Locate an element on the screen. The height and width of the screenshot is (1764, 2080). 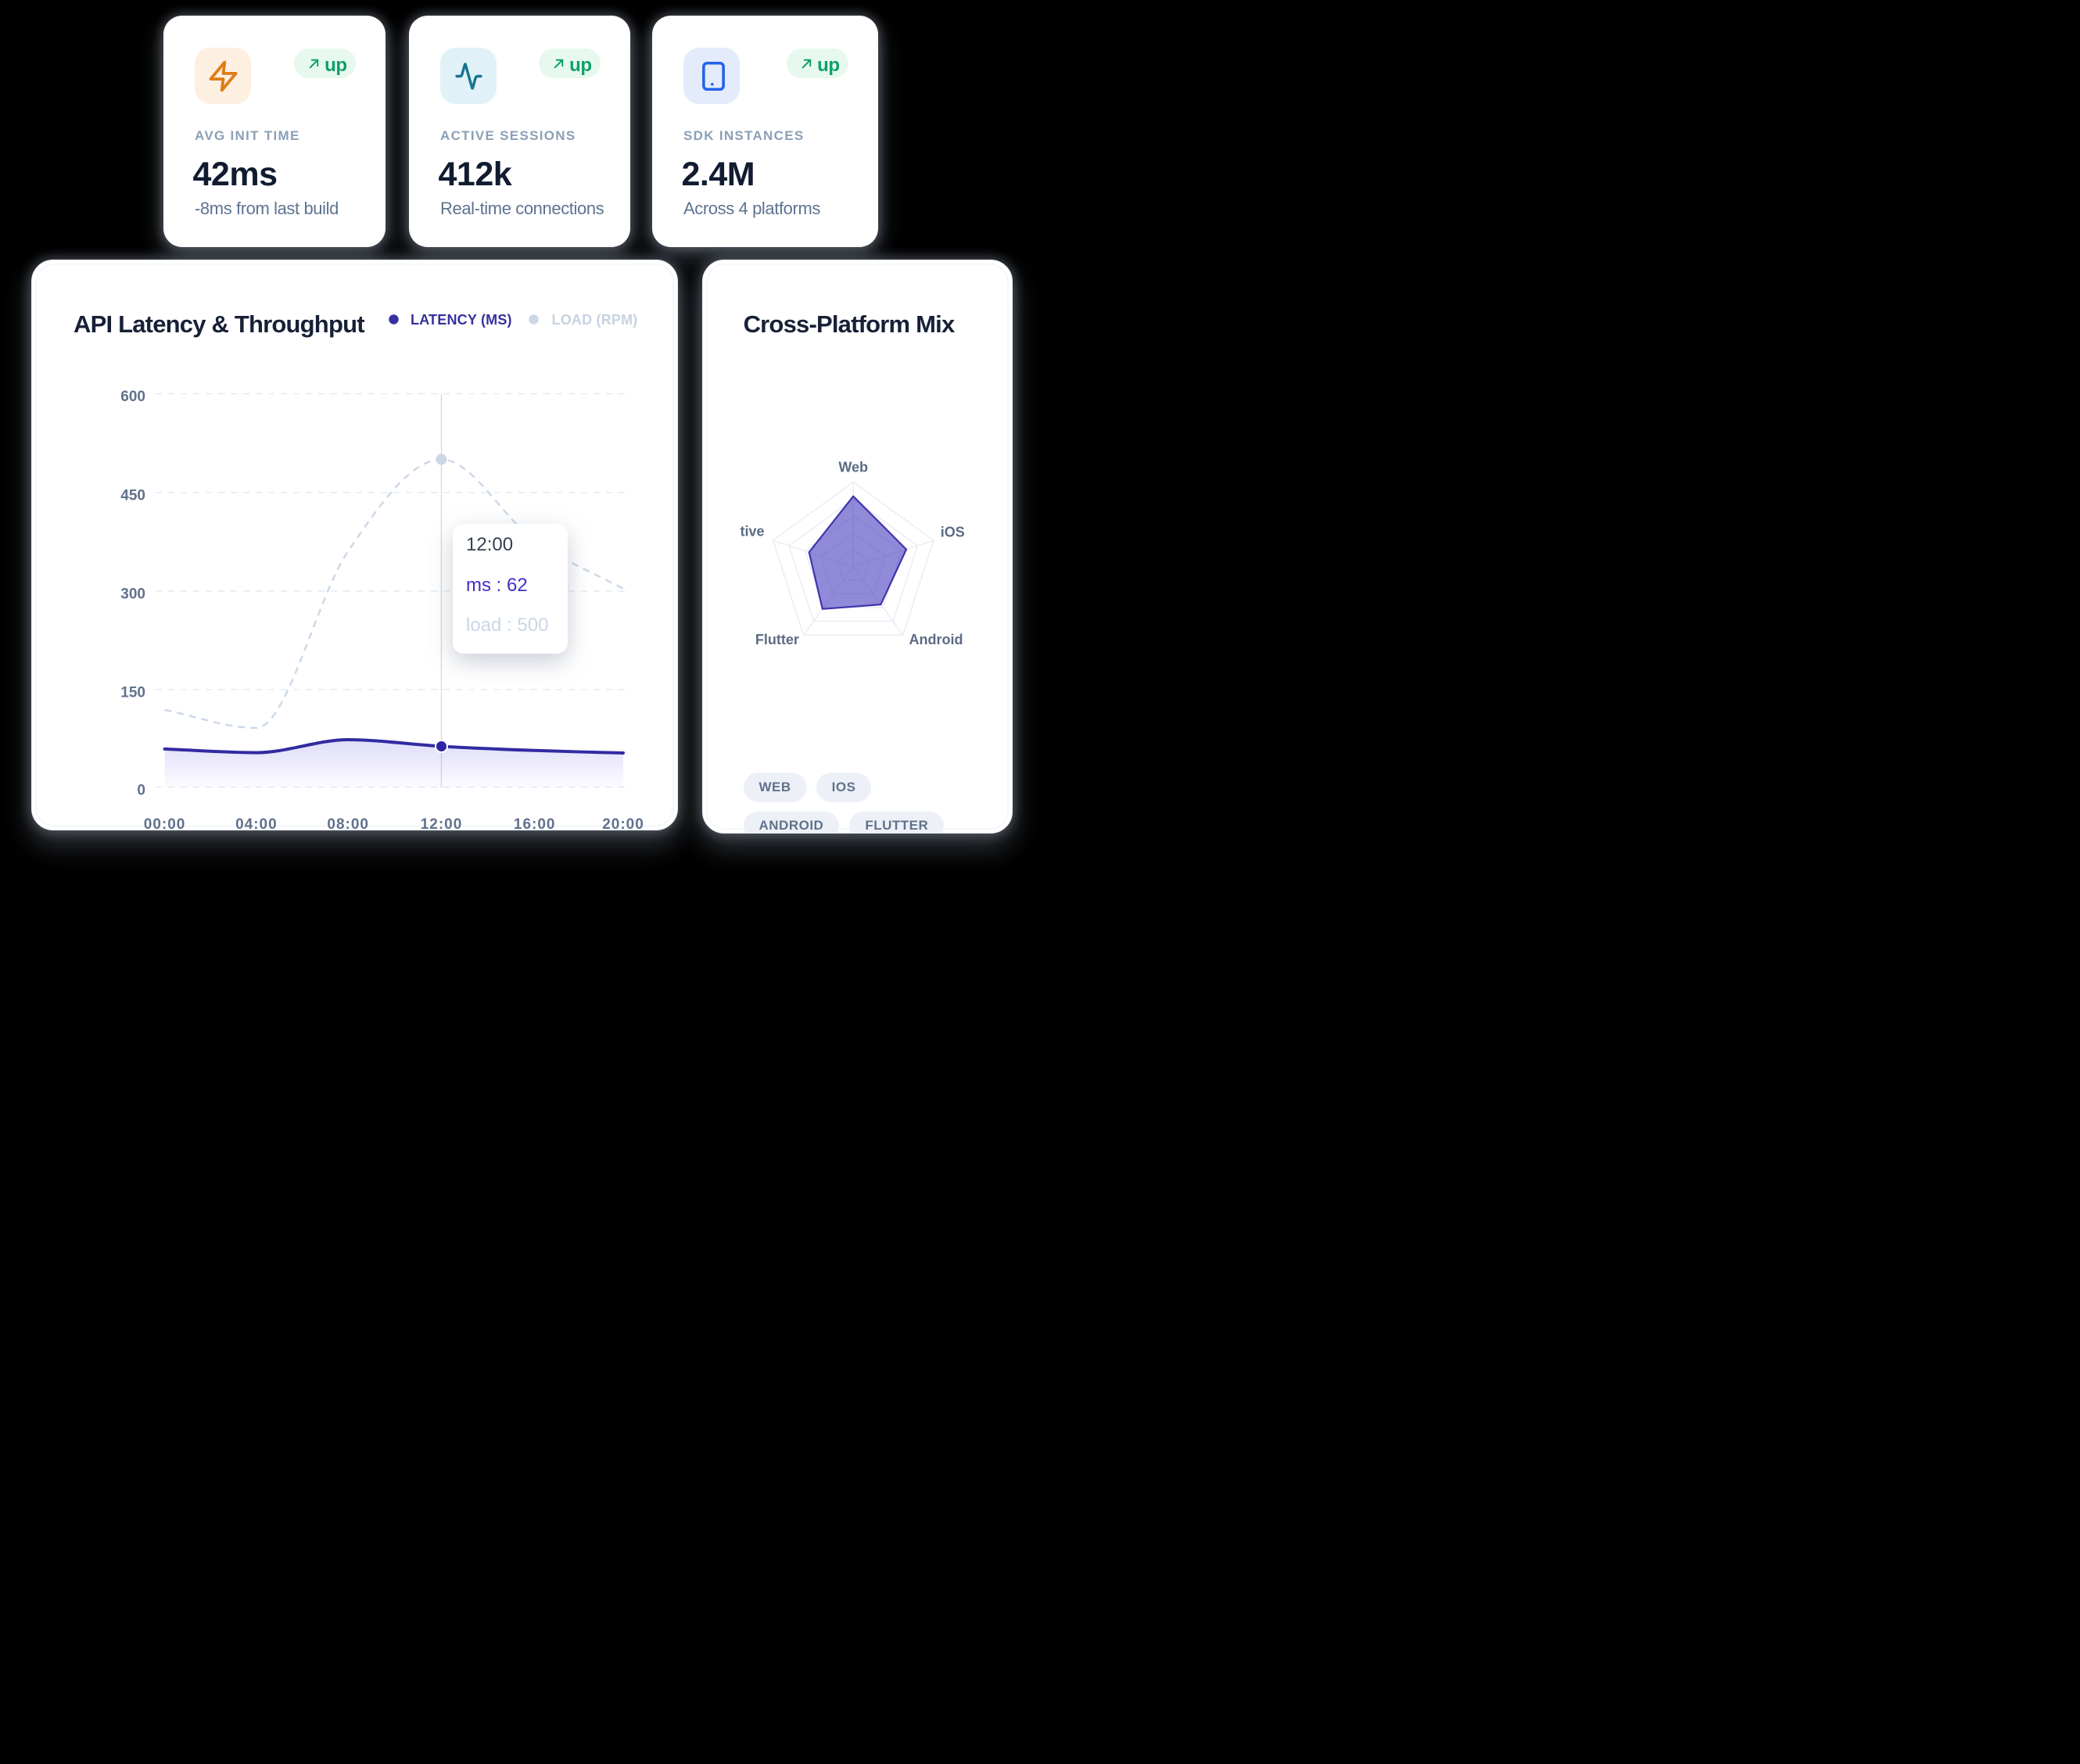
svg-text: 20:00 is located at coordinates (623, 824).